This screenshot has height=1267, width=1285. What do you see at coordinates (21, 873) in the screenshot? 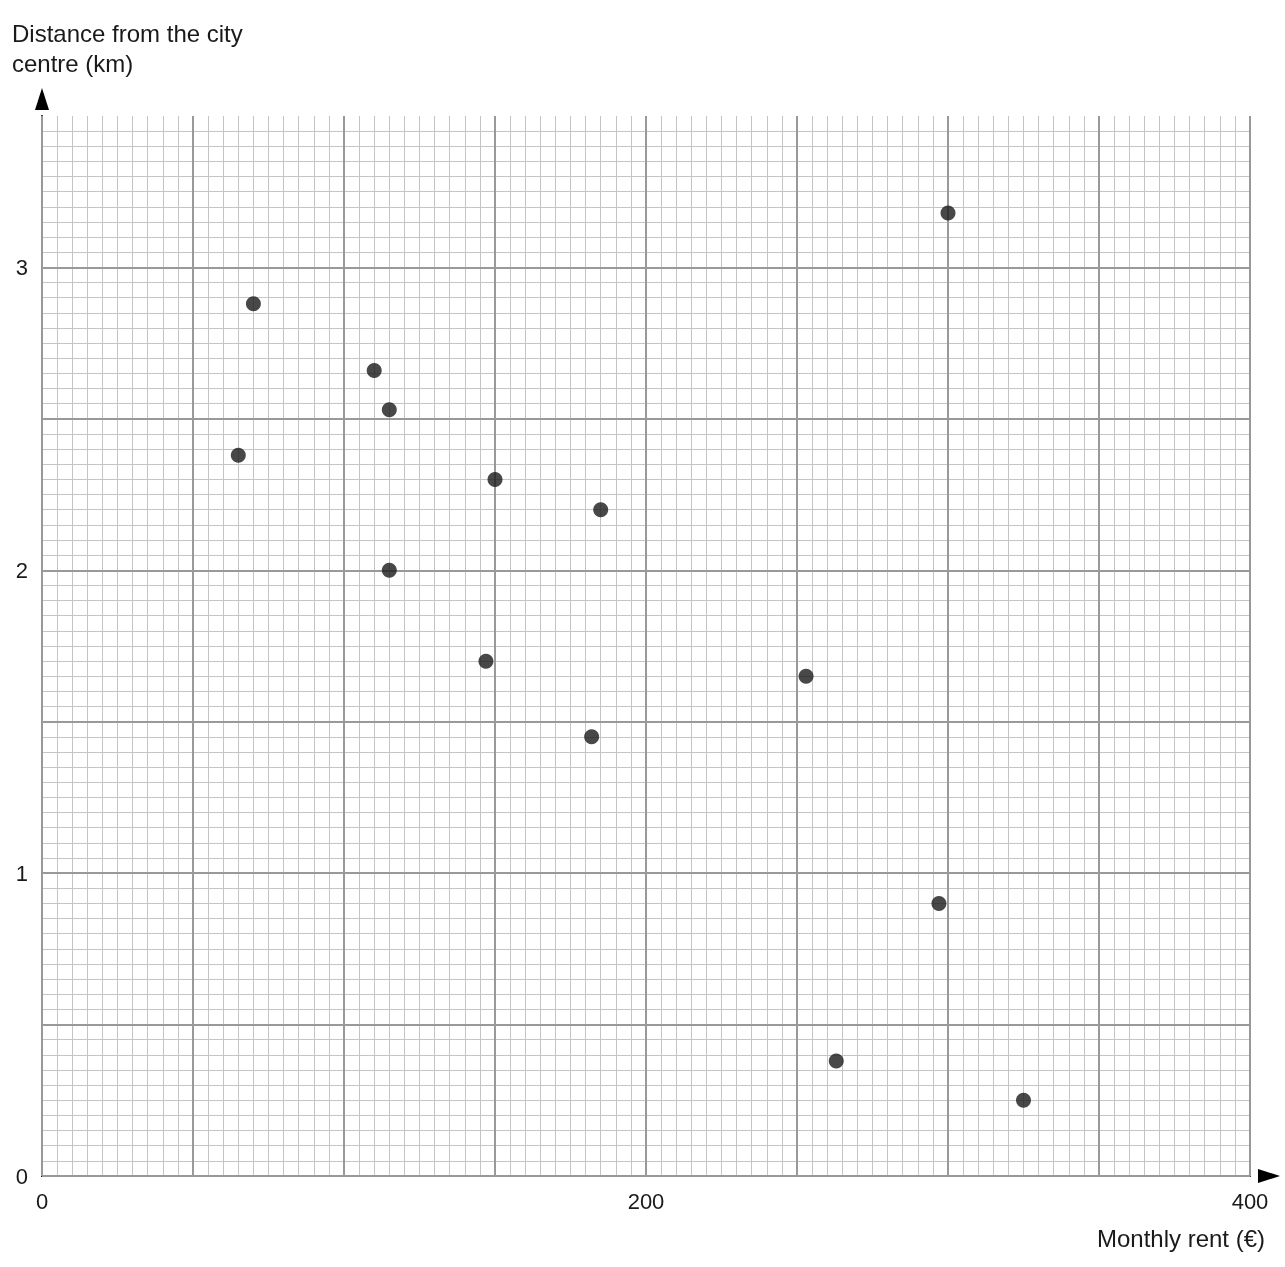
I see `y-tick-label: 1` at bounding box center [21, 873].